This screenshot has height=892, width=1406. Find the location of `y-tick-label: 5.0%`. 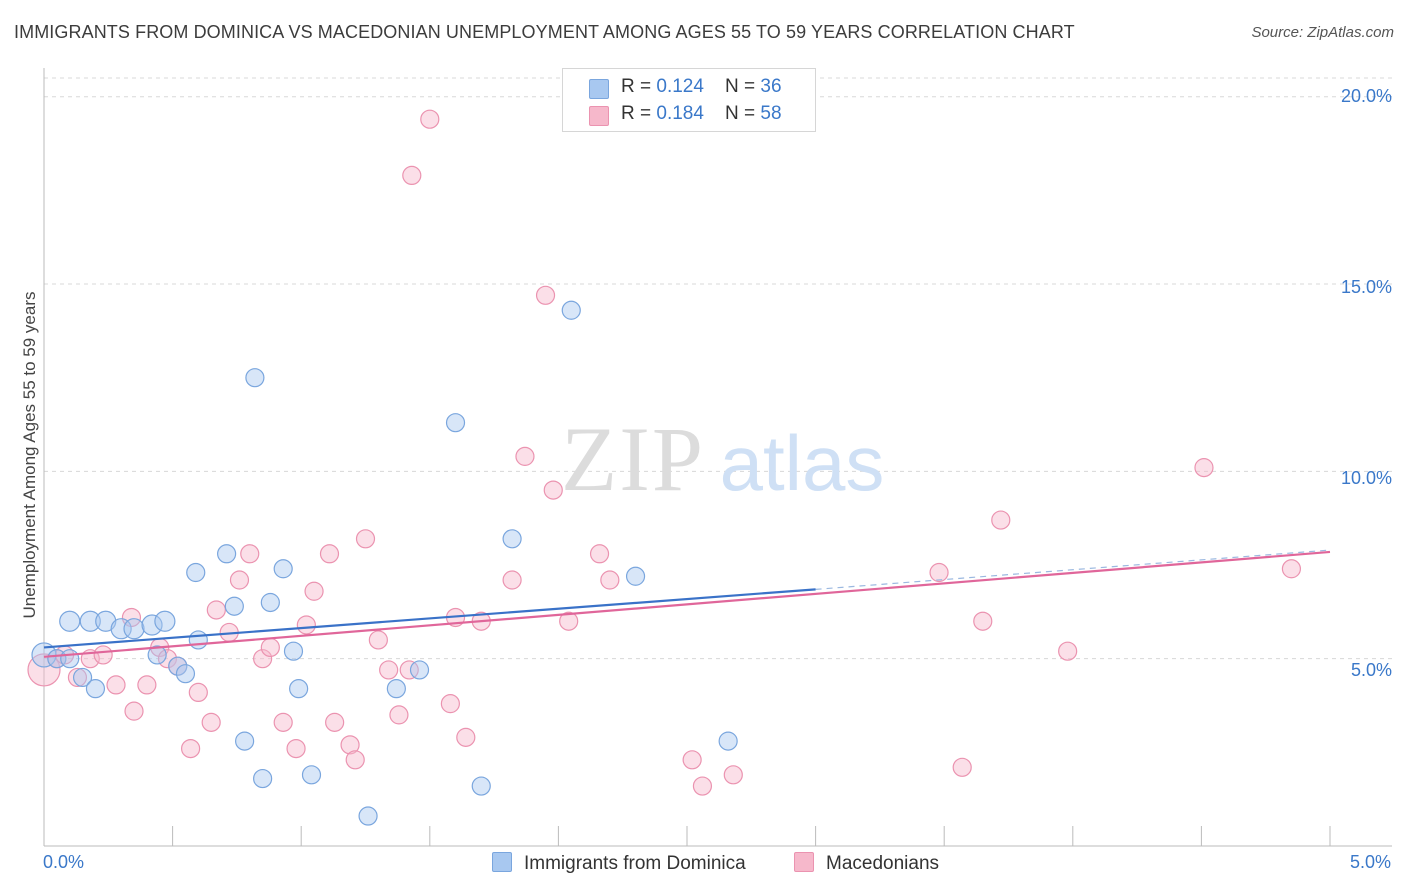

y-tick-label: 5.0% is located at coordinates (1371, 670).